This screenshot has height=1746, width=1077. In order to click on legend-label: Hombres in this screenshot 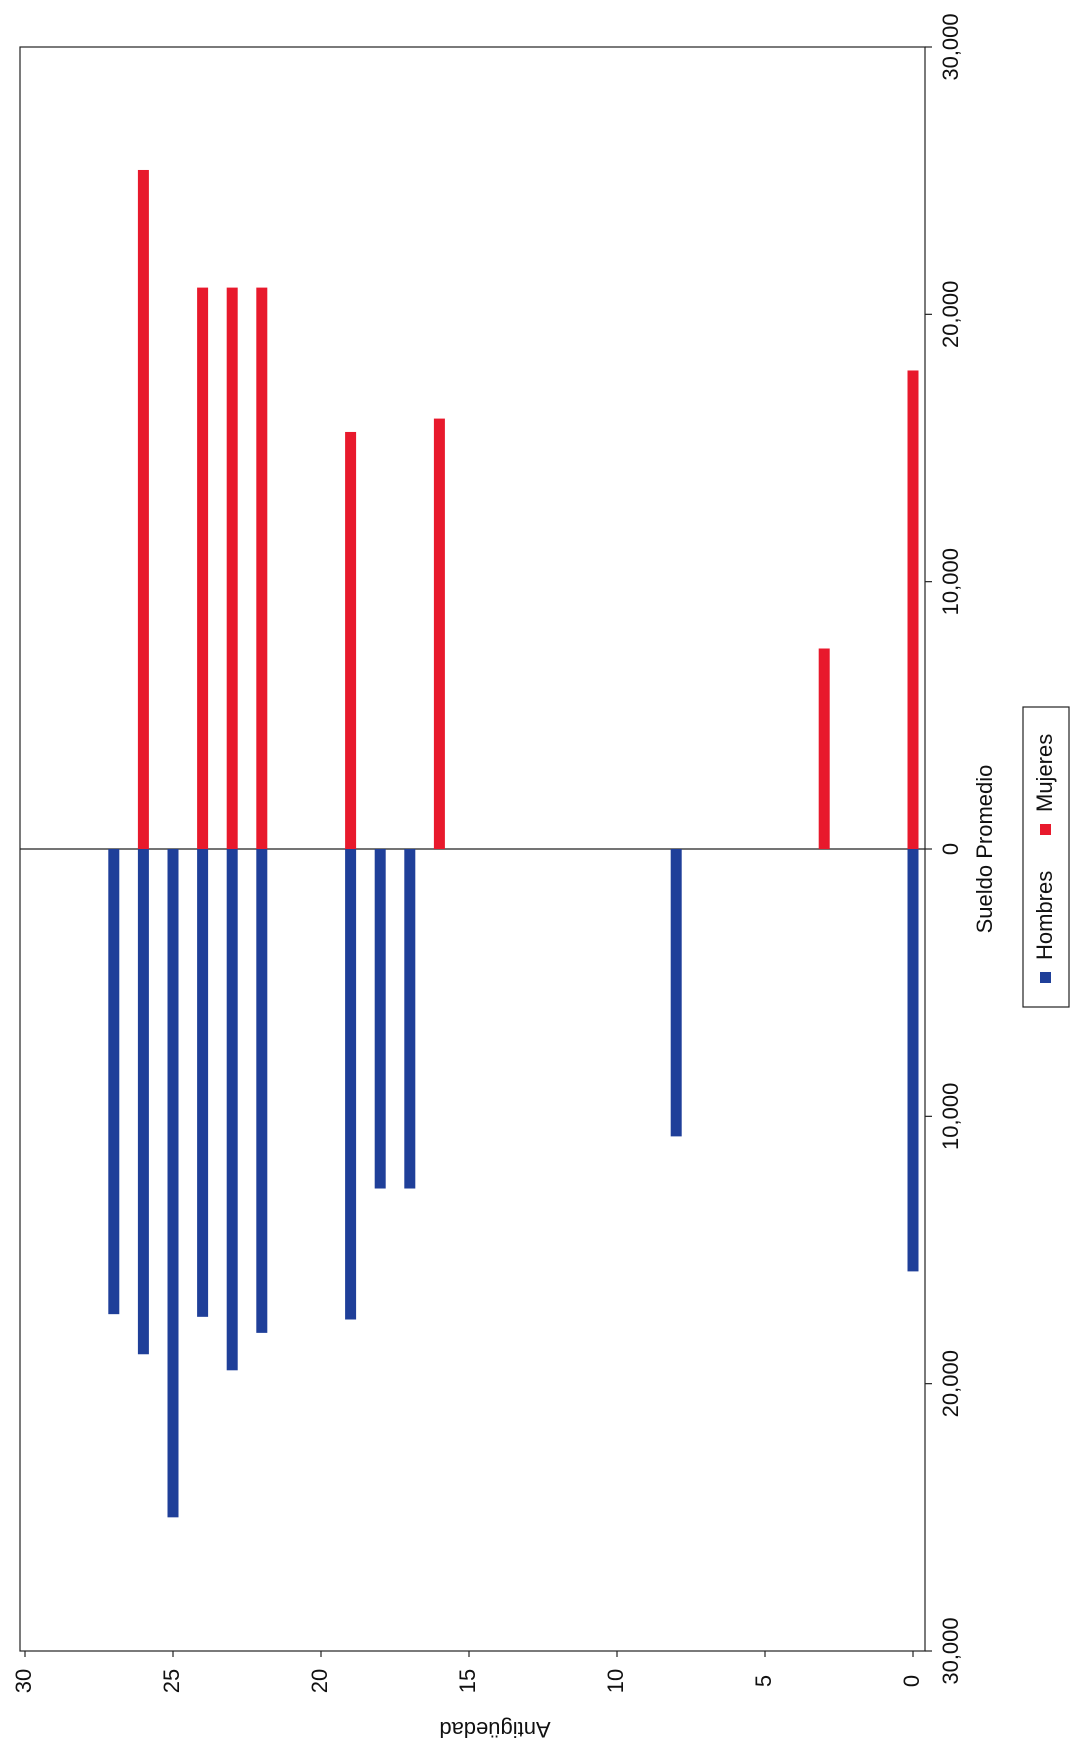, I will do `click(1044, 915)`.